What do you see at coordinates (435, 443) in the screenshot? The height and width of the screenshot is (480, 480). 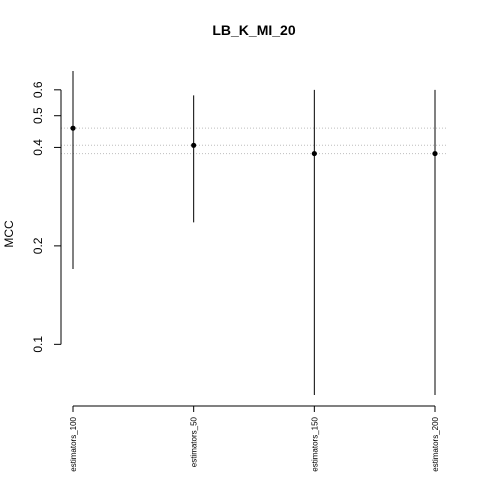 I see `x-tick-label-3: estimators_200` at bounding box center [435, 443].